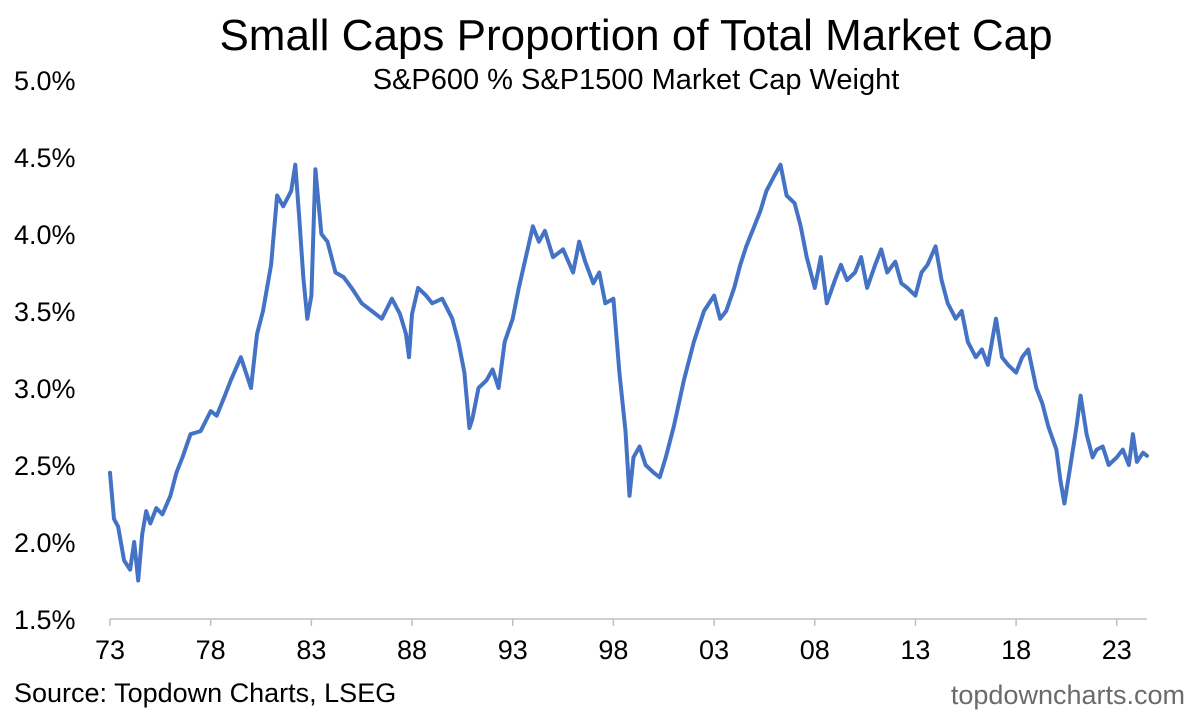  I want to click on y-tick-label: 5.0%, so click(45, 81).